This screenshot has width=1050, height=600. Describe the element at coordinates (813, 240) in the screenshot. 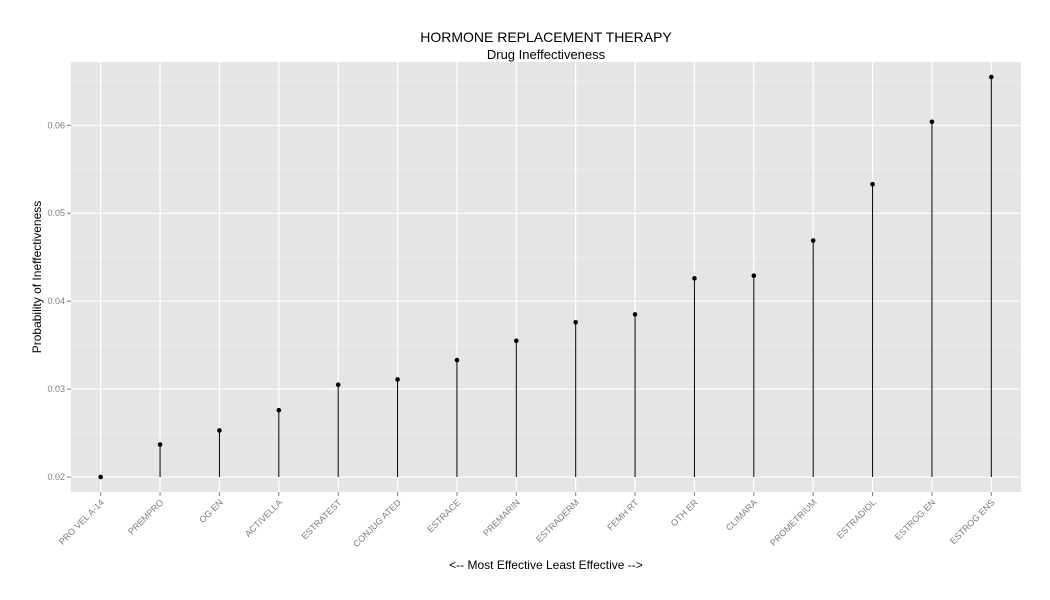

I see `point-prometrium` at that location.